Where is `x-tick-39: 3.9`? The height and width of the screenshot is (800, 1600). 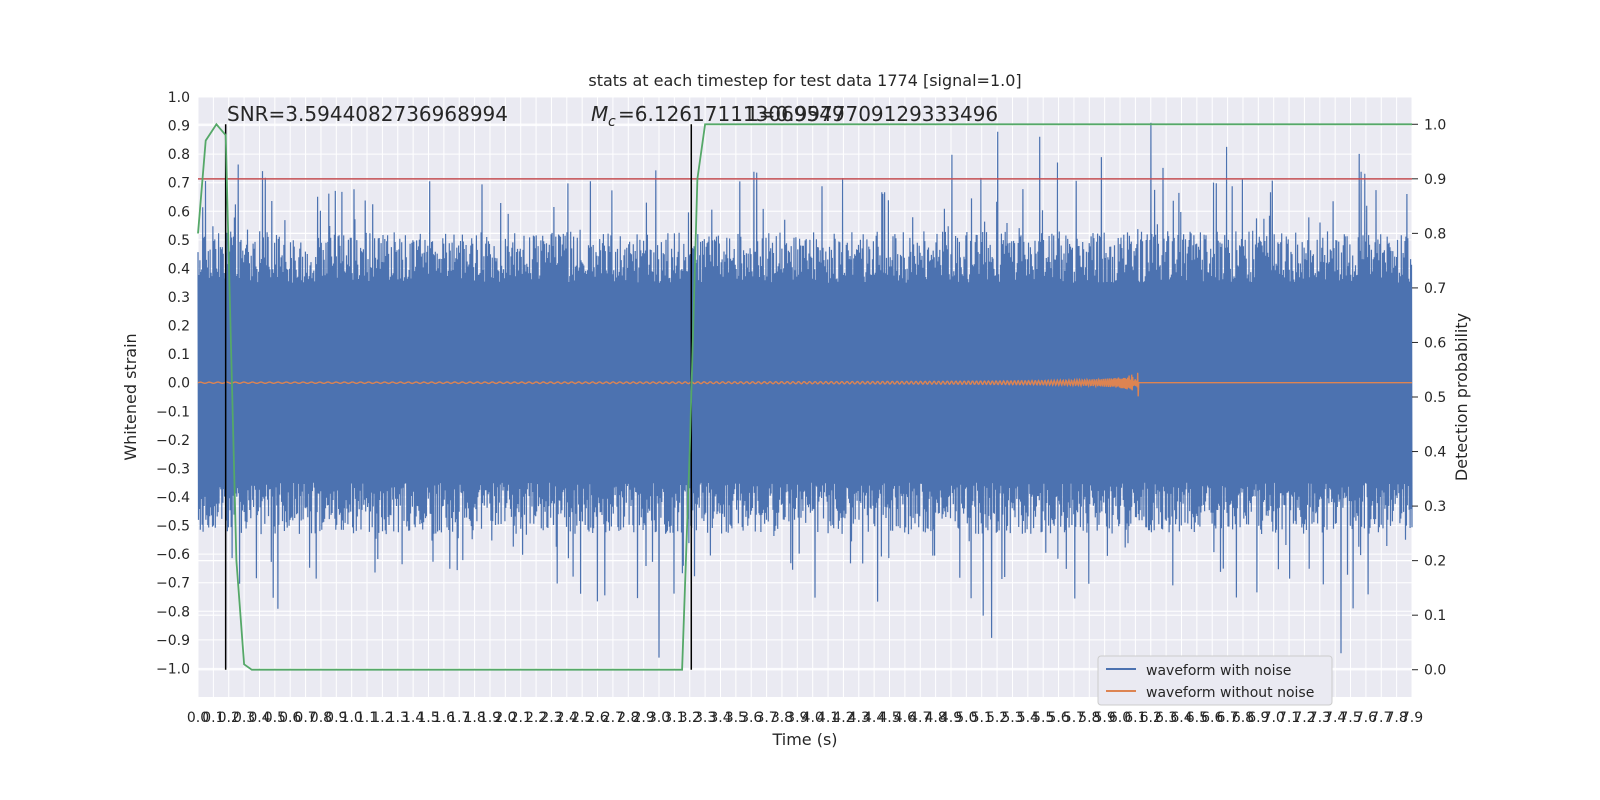 x-tick-39: 3.9 is located at coordinates (797, 718).